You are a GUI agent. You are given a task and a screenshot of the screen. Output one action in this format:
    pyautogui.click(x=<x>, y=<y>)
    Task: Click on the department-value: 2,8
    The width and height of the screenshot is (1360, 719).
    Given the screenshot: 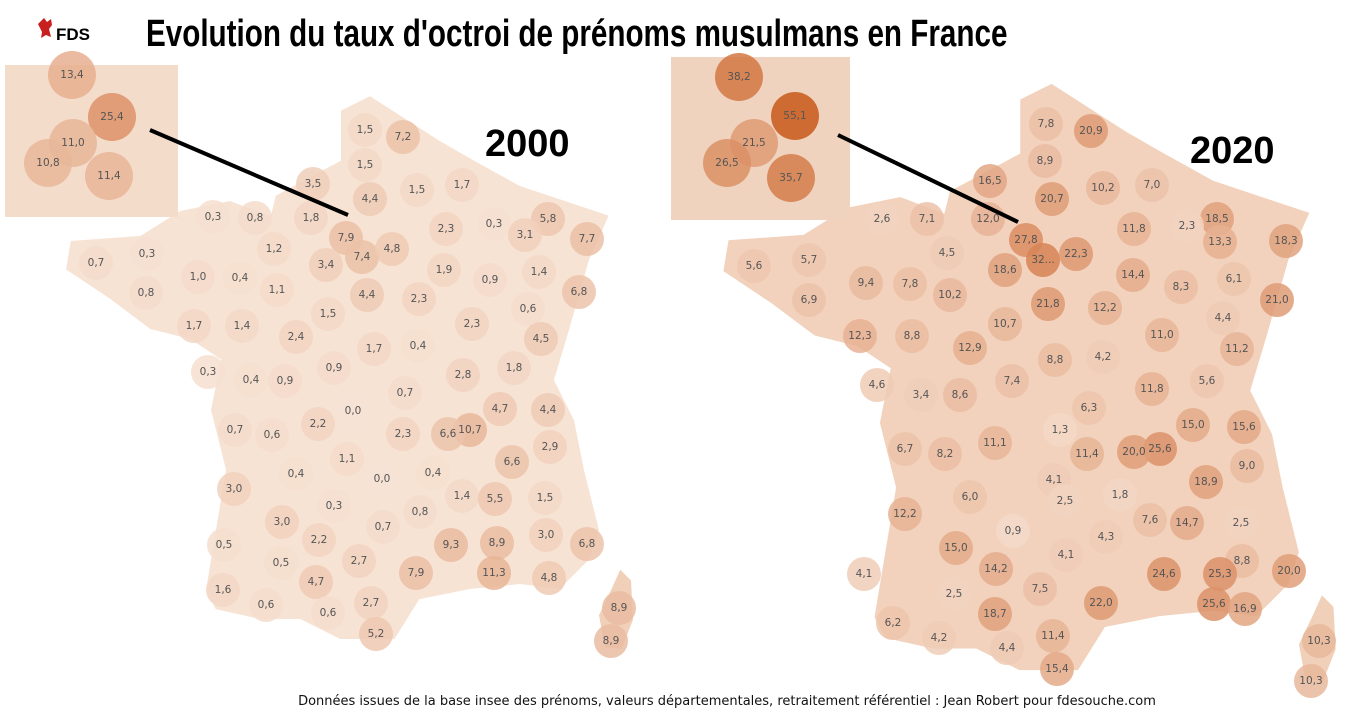 What is the action you would take?
    pyautogui.click(x=463, y=375)
    